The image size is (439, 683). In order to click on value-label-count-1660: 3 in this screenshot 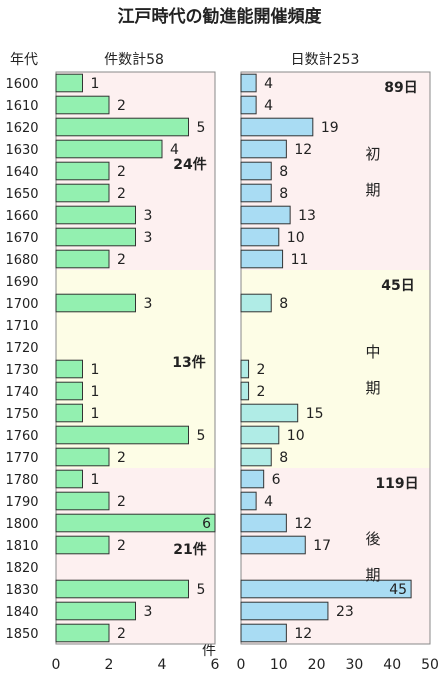, I will do `click(148, 216)`.